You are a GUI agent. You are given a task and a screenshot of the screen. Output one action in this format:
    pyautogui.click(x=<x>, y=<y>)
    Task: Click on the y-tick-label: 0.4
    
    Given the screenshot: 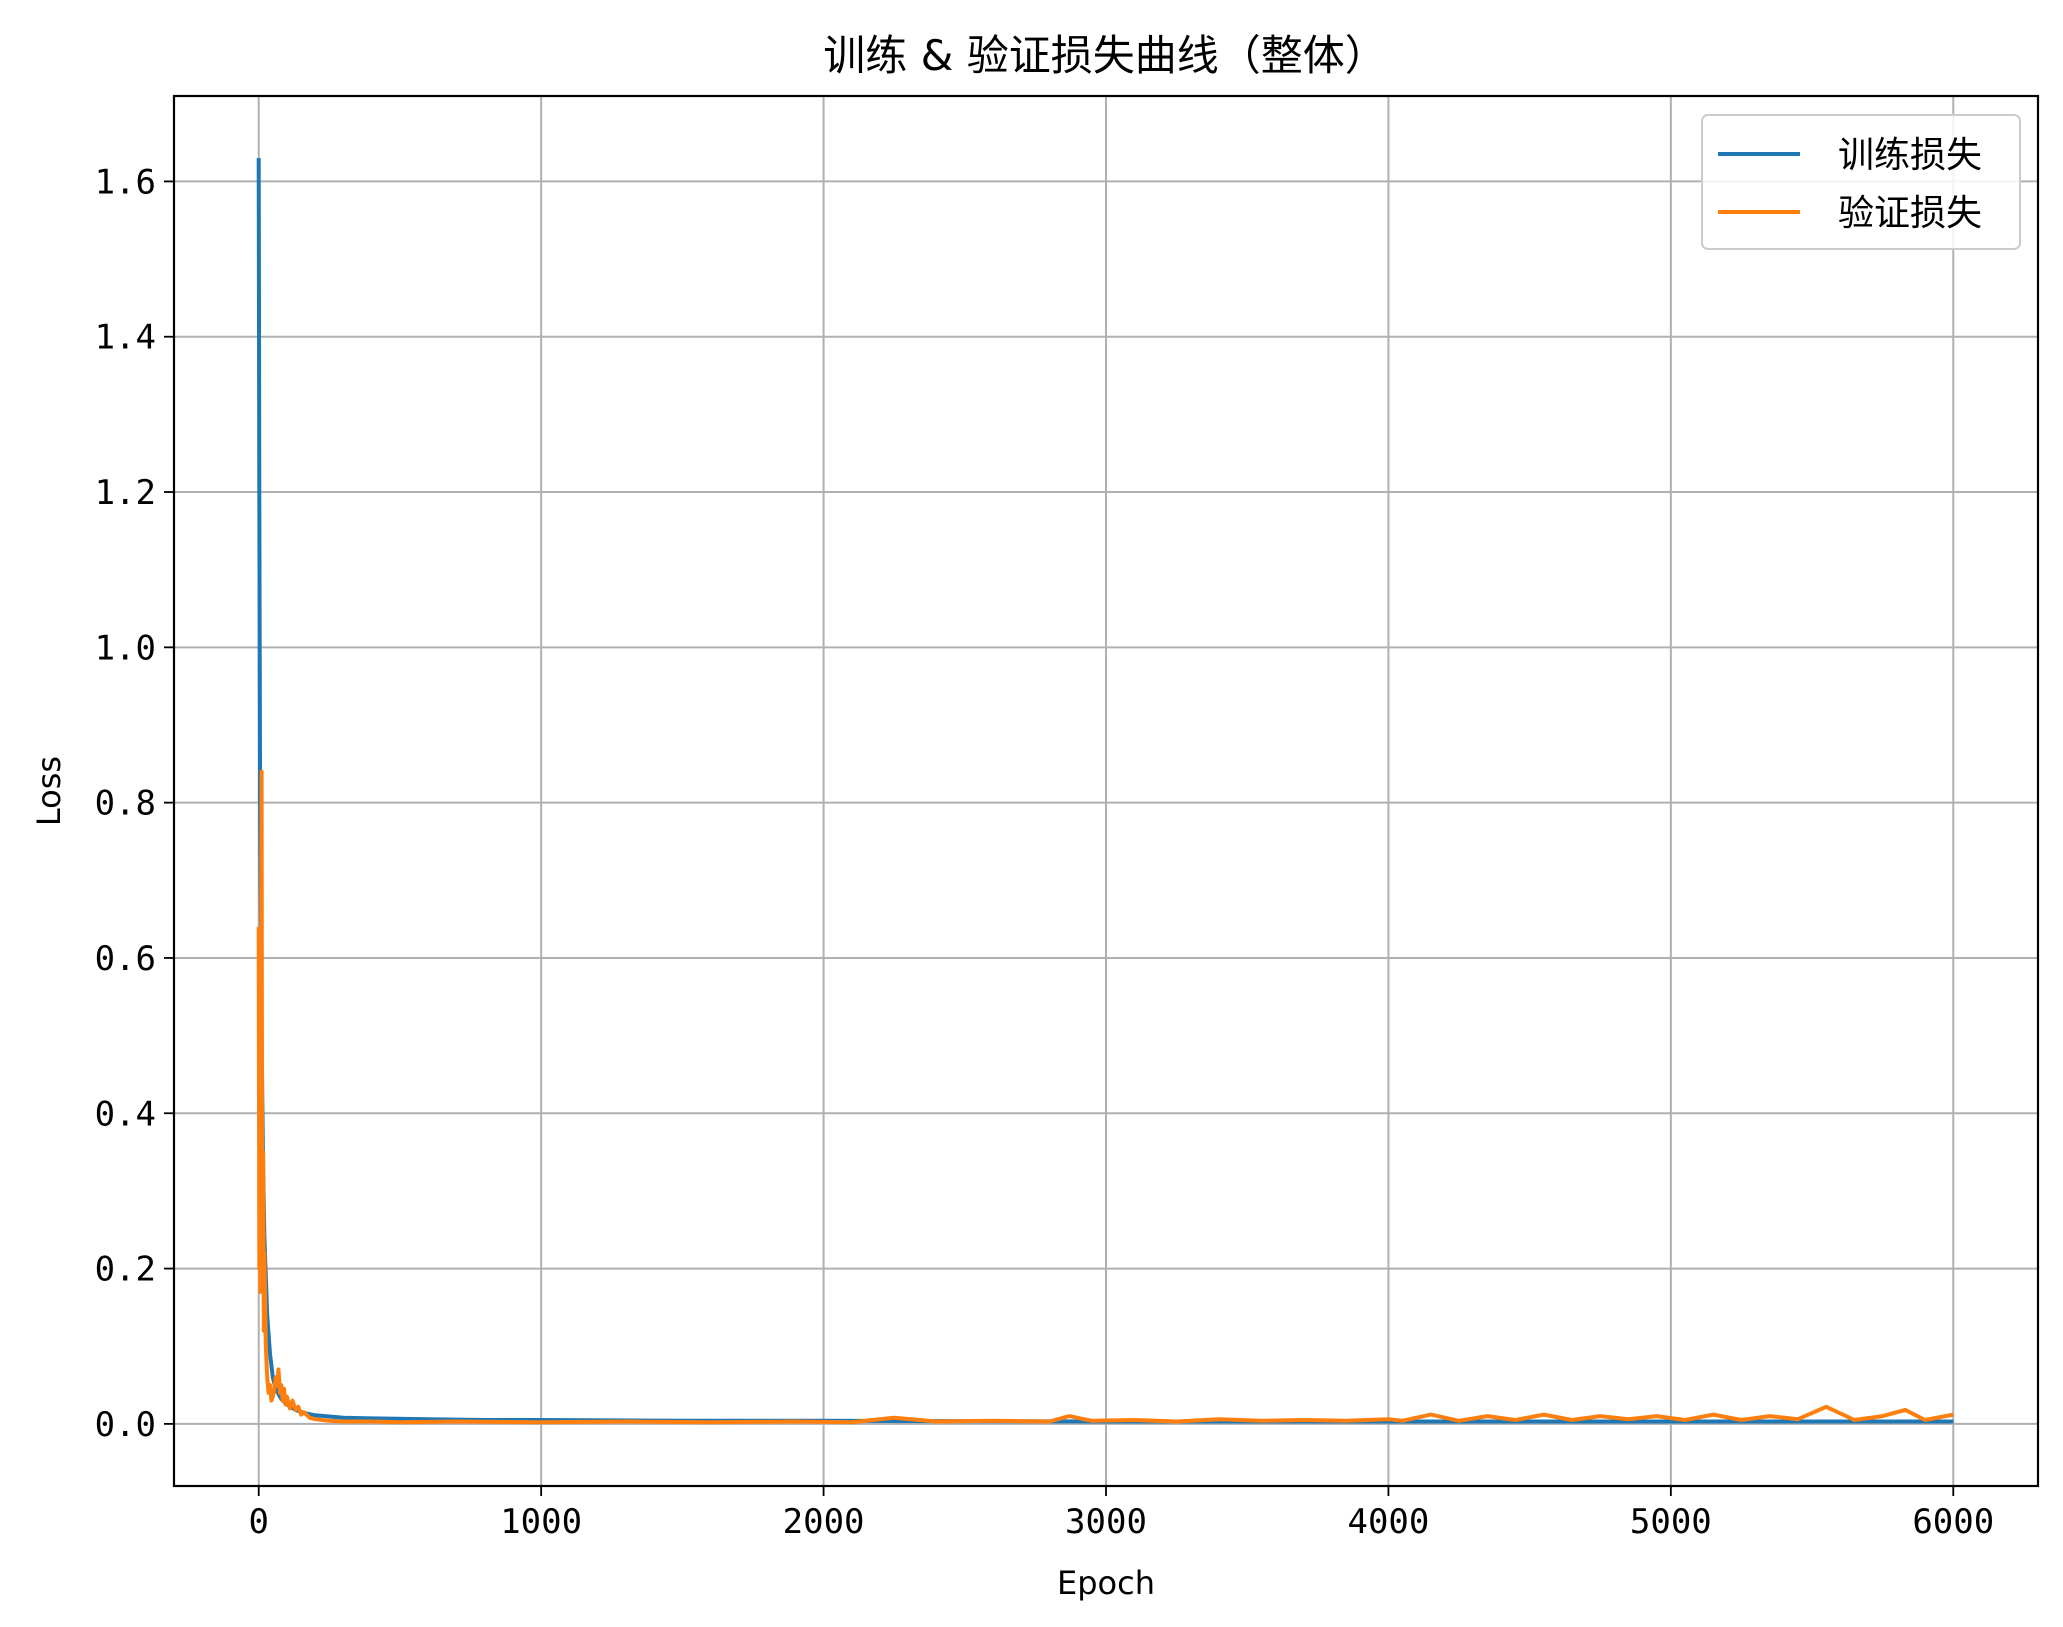 What is the action you would take?
    pyautogui.click(x=125, y=1114)
    